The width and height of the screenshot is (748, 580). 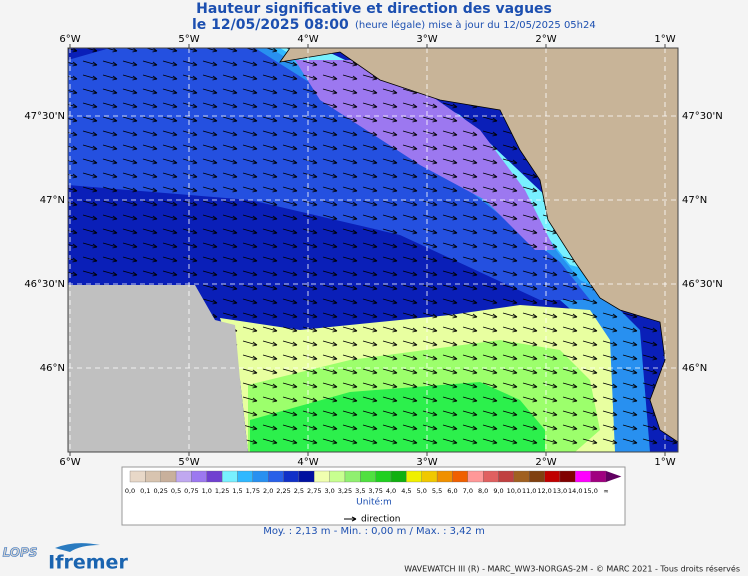 What do you see at coordinates (176, 491) in the screenshot?
I see `legend-label: 0,5` at bounding box center [176, 491].